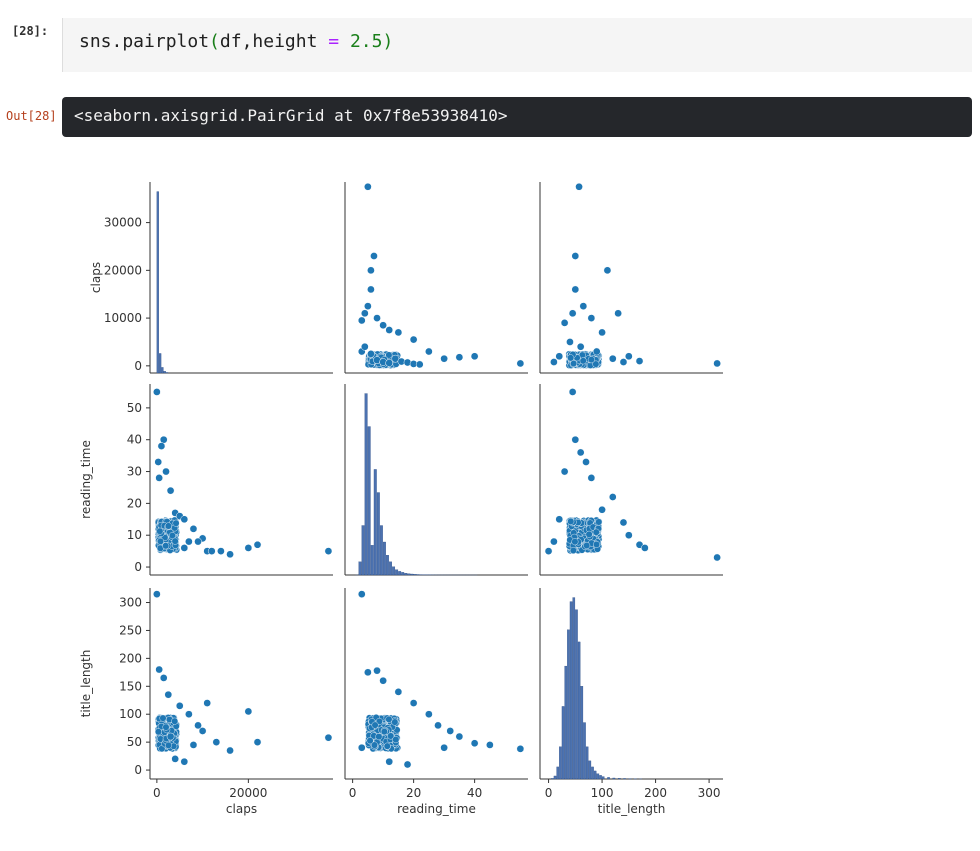 Image resolution: width=980 pixels, height=851 pixels. I want to click on code-line: sns.pairplot(df,height = 2.5), so click(236, 41).